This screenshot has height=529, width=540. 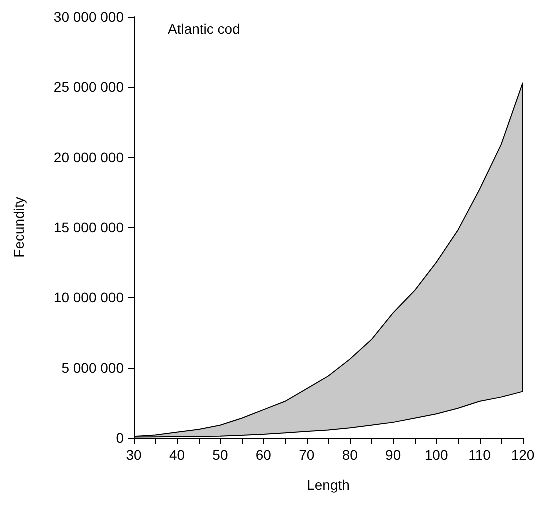 What do you see at coordinates (177, 455) in the screenshot?
I see `x-tick-label: 40` at bounding box center [177, 455].